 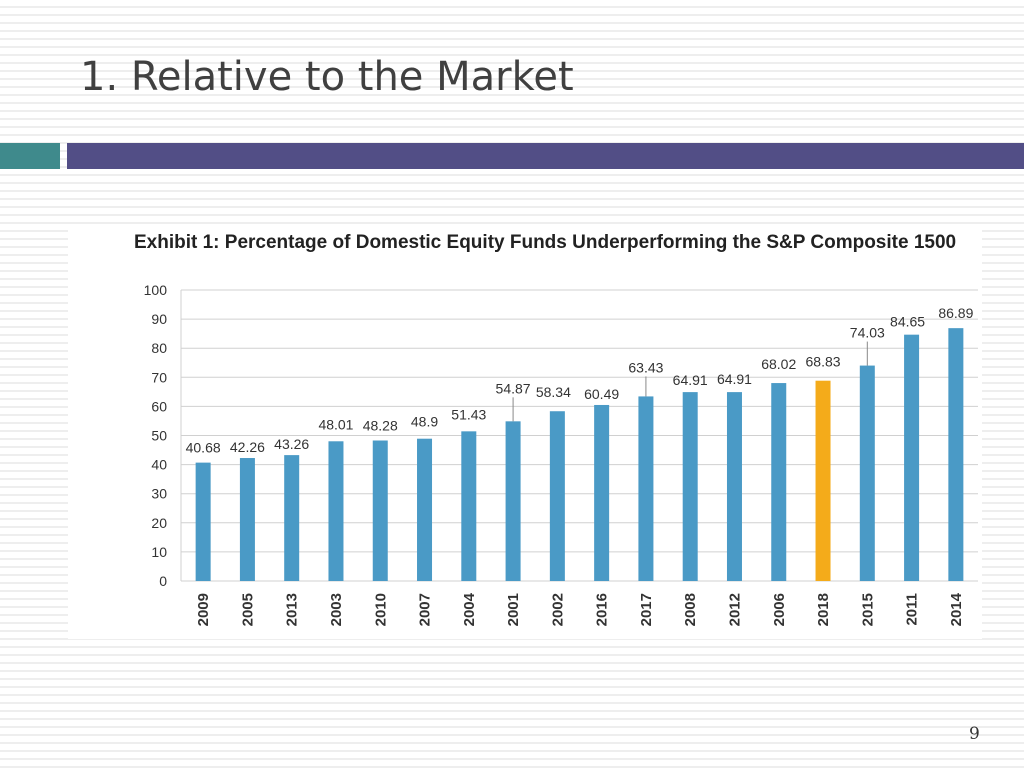 I want to click on bar-2007, so click(x=425, y=509).